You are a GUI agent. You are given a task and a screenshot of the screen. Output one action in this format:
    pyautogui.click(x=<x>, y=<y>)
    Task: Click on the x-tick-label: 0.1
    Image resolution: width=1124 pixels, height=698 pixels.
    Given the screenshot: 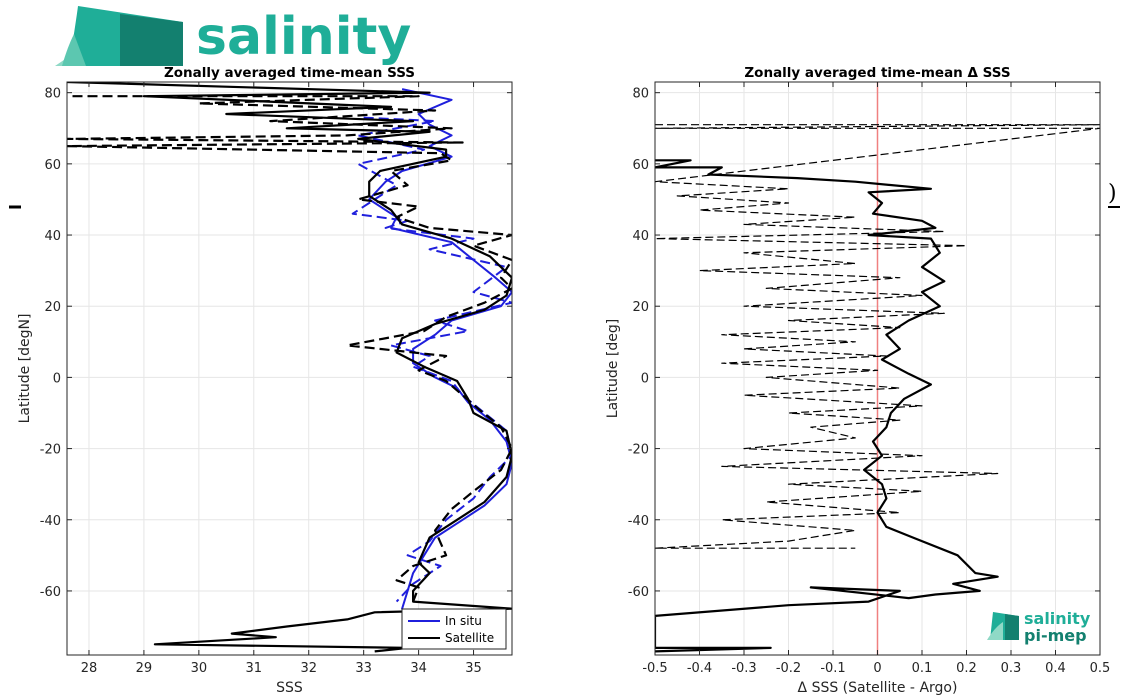 What is the action you would take?
    pyautogui.click(x=922, y=668)
    